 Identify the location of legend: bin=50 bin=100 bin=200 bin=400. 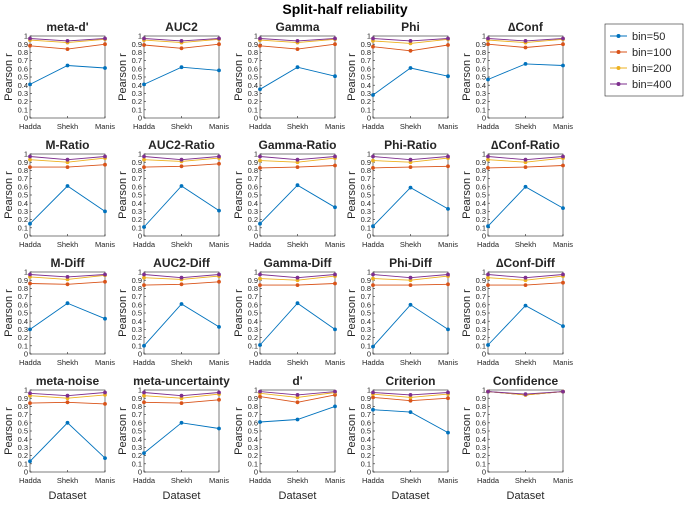
(644, 60).